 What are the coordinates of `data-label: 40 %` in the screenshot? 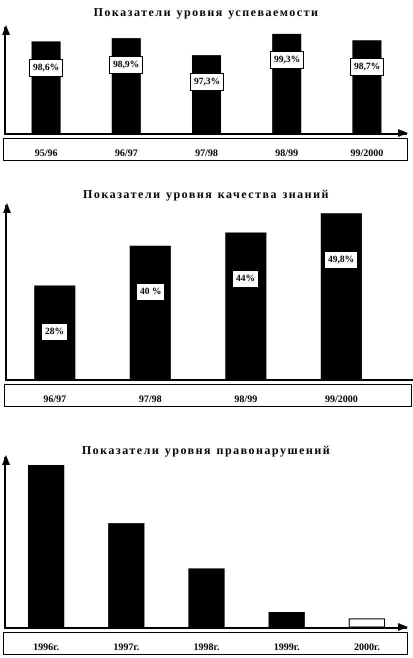 It's located at (151, 292).